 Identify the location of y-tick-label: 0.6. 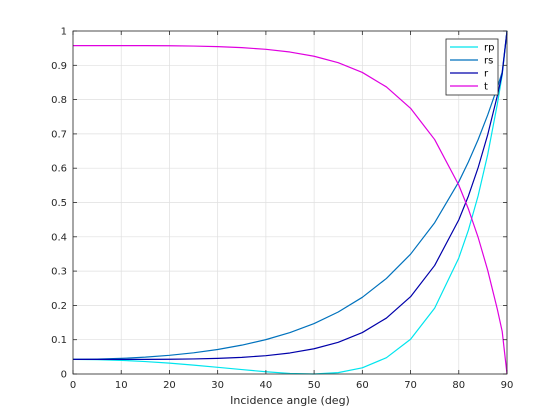
(59, 169).